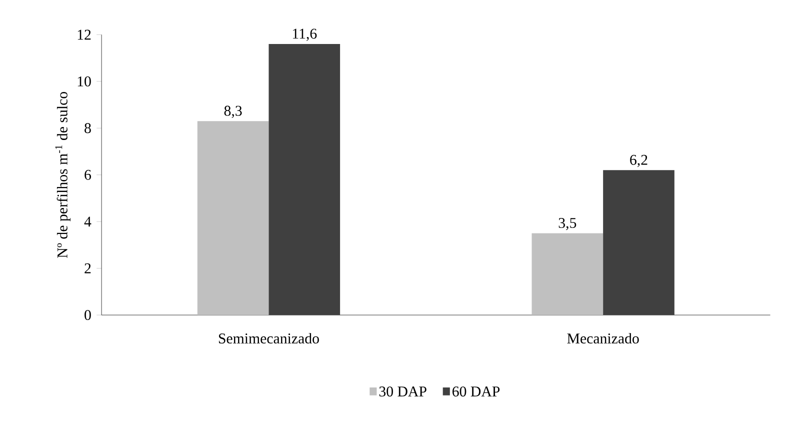  I want to click on data-label: 11,6, so click(304, 34).